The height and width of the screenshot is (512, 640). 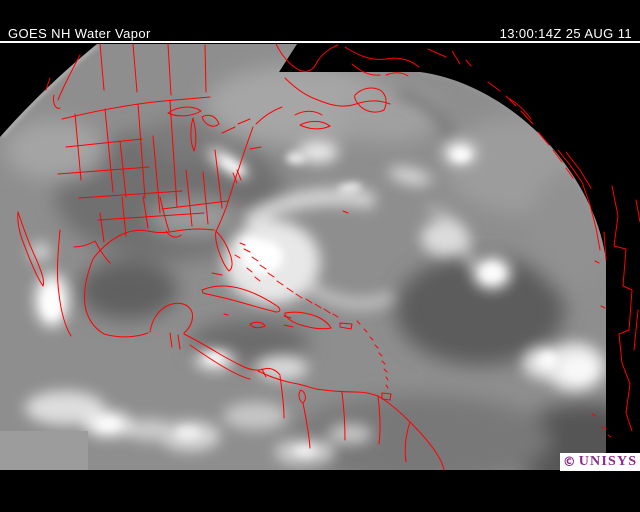 What do you see at coordinates (320, 42) in the screenshot?
I see `header-divider` at bounding box center [320, 42].